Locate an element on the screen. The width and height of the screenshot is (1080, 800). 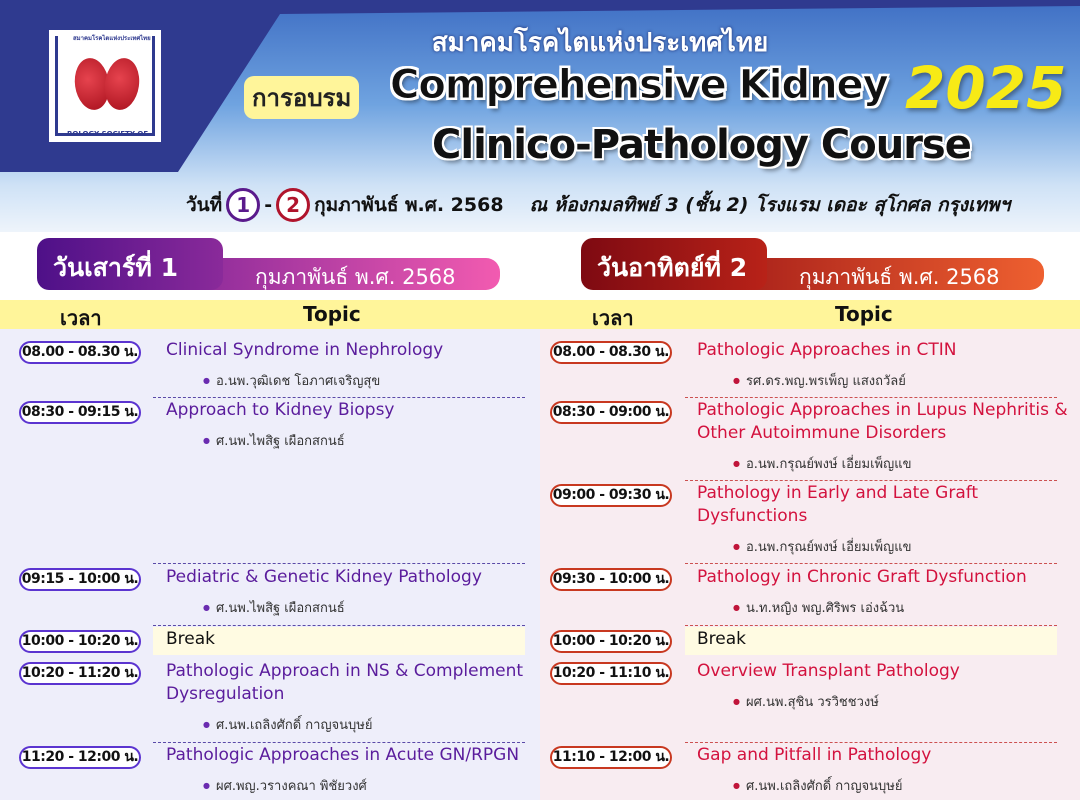
session-topic: Other Autoimmune Disorders is located at coordinates (822, 433).